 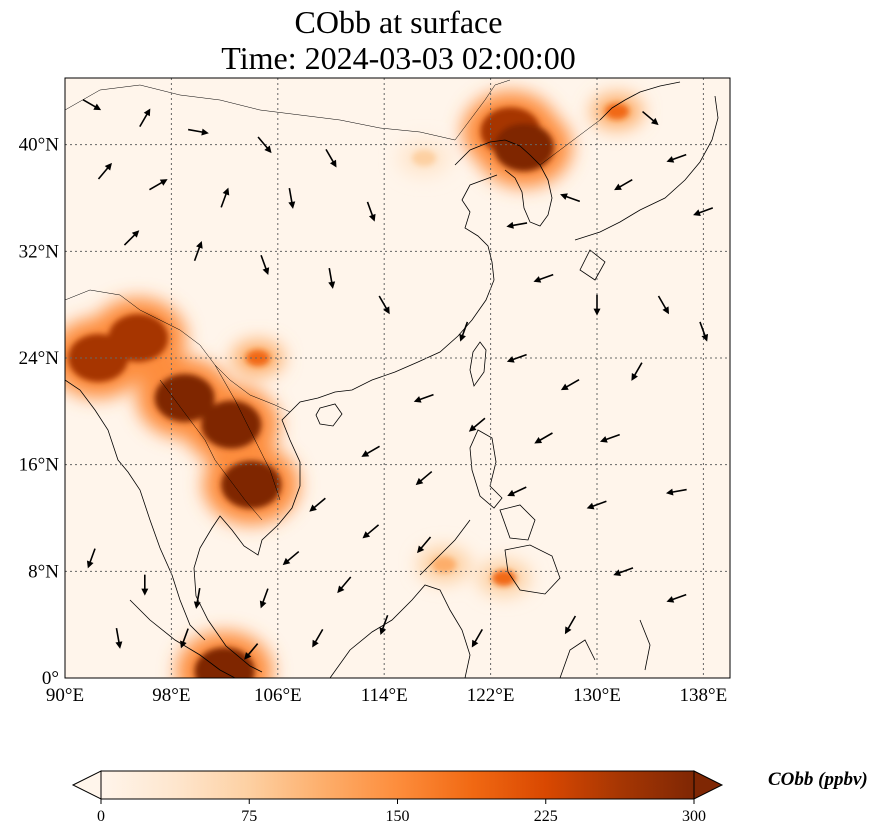 What do you see at coordinates (39, 465) in the screenshot?
I see `lat-tick-label: 16°N` at bounding box center [39, 465].